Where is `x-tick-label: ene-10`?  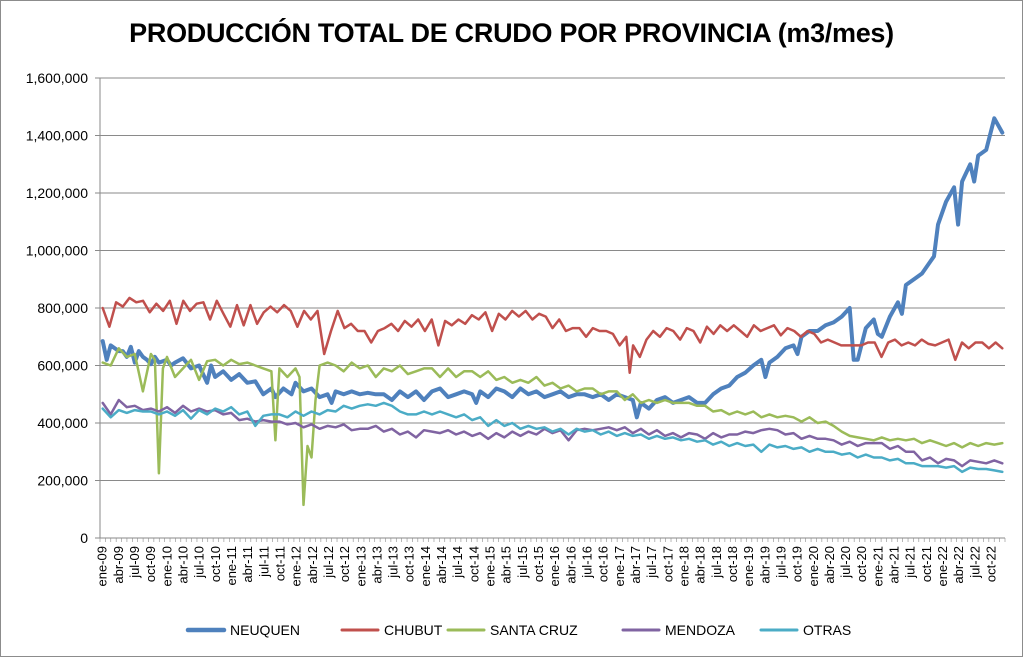
x-tick-label: ene-10 is located at coordinates (166, 566).